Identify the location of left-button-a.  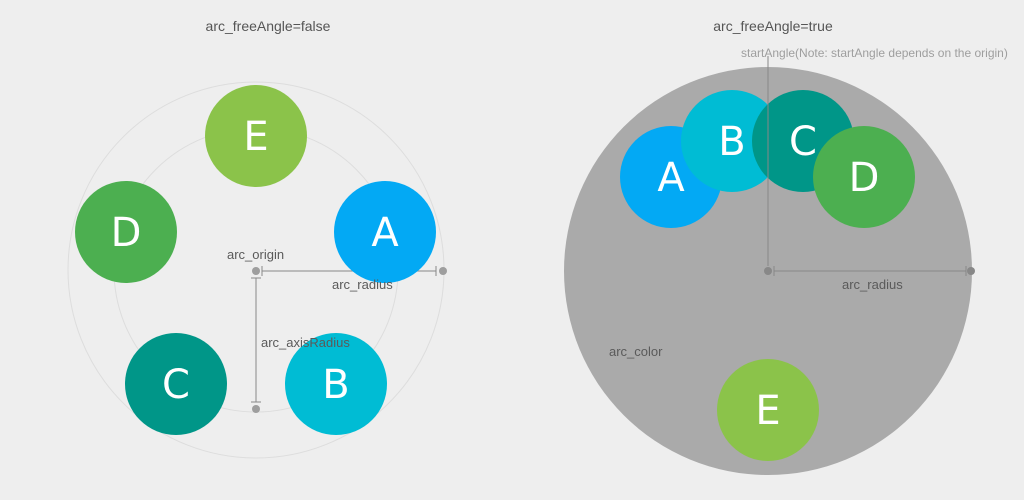
(385, 232).